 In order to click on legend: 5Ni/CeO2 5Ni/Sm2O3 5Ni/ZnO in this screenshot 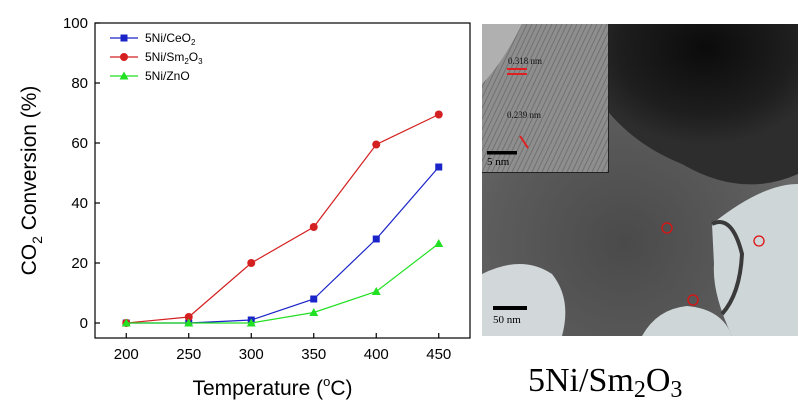, I will do `click(156, 57)`.